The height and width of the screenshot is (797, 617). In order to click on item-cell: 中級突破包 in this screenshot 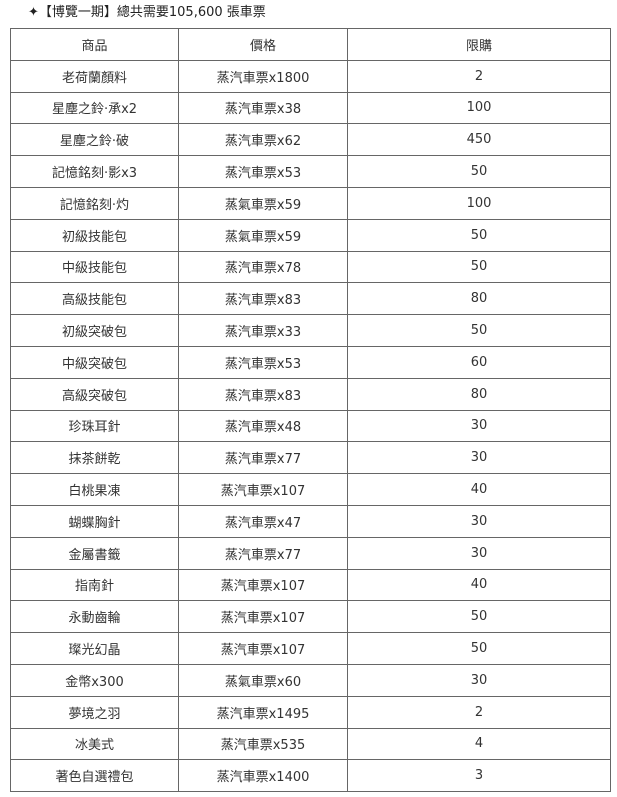, I will do `click(94, 362)`.